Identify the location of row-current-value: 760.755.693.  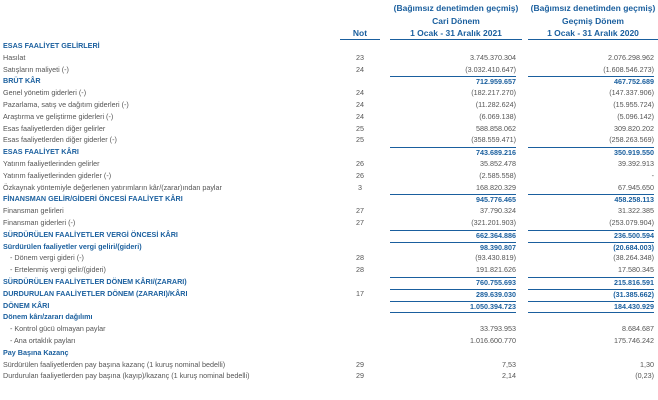
(453, 282).